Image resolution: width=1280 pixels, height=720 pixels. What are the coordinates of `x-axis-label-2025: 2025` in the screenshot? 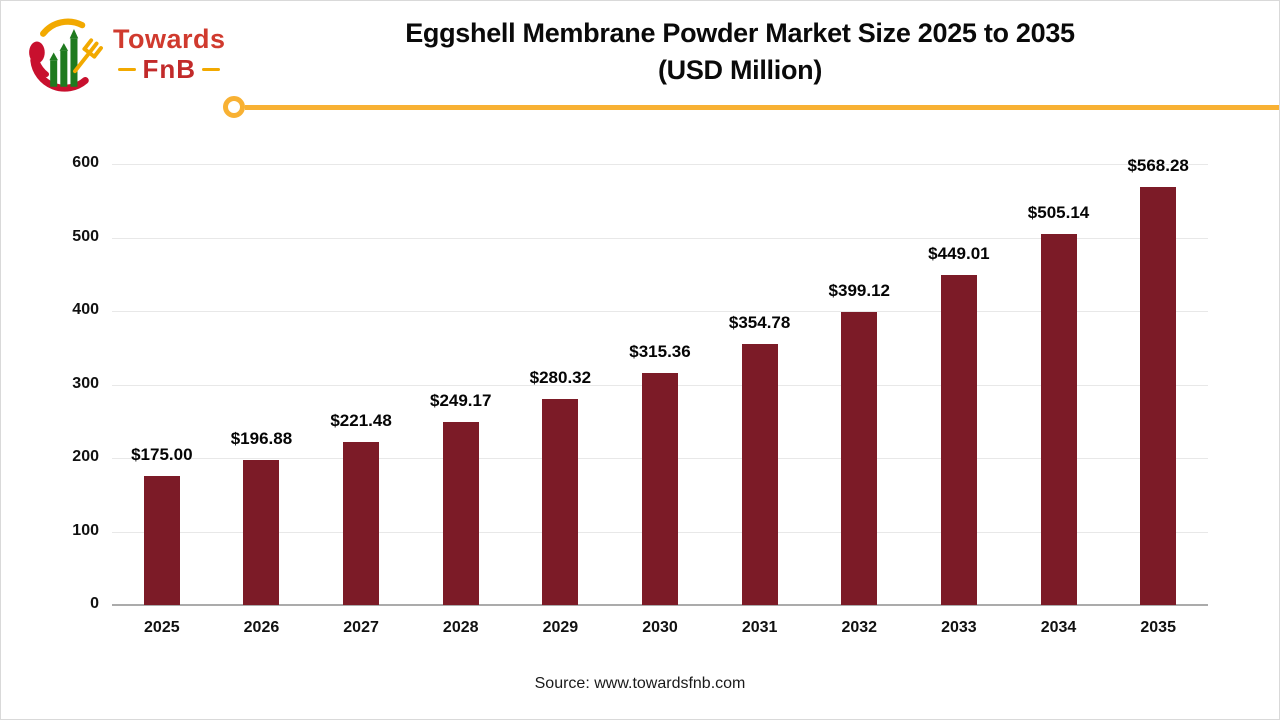 It's located at (162, 627).